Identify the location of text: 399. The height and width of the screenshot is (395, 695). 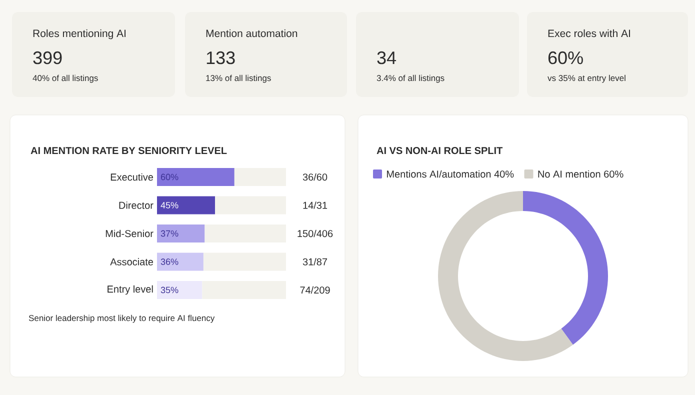
(47, 57).